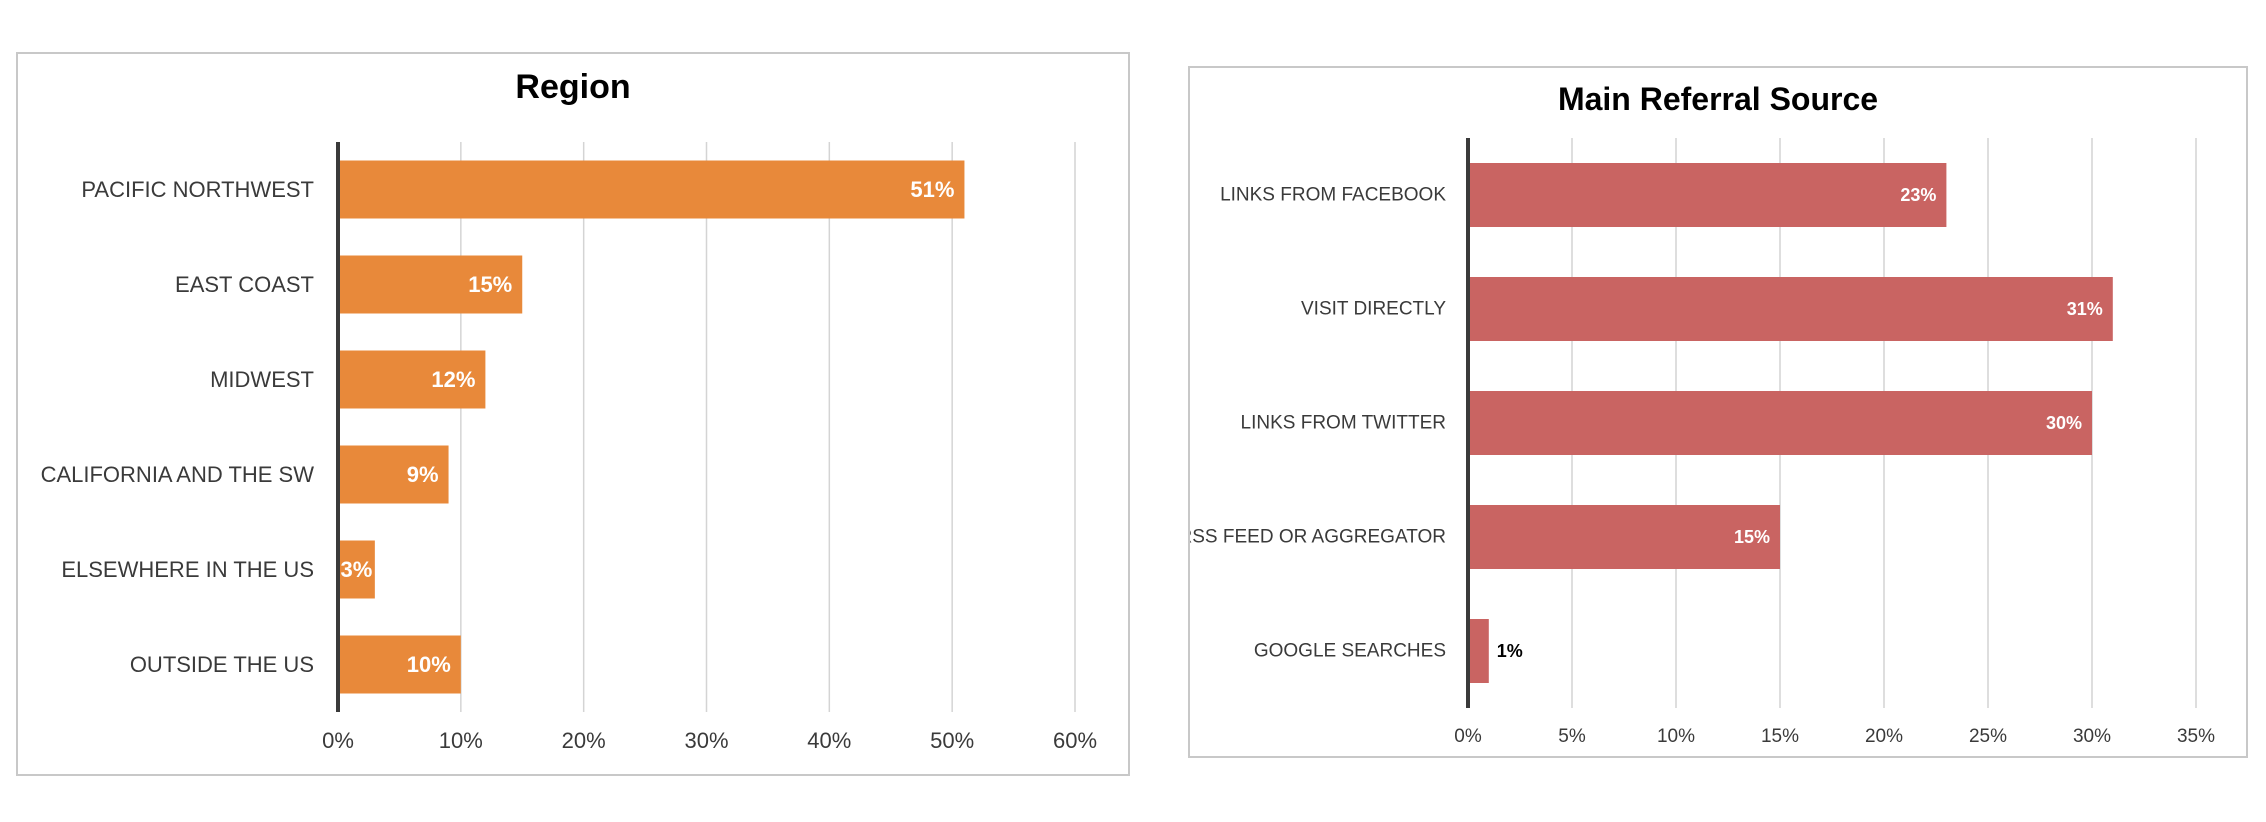  I want to click on region-data-label-elsewhere-in-the-us: 3%, so click(357, 569).